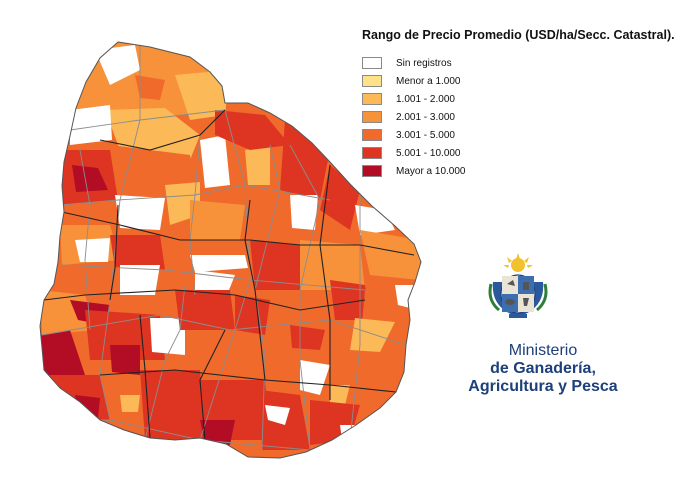 The height and width of the screenshot is (495, 700). Describe the element at coordinates (67, 312) in the screenshot. I see `region-south-west-light` at that location.